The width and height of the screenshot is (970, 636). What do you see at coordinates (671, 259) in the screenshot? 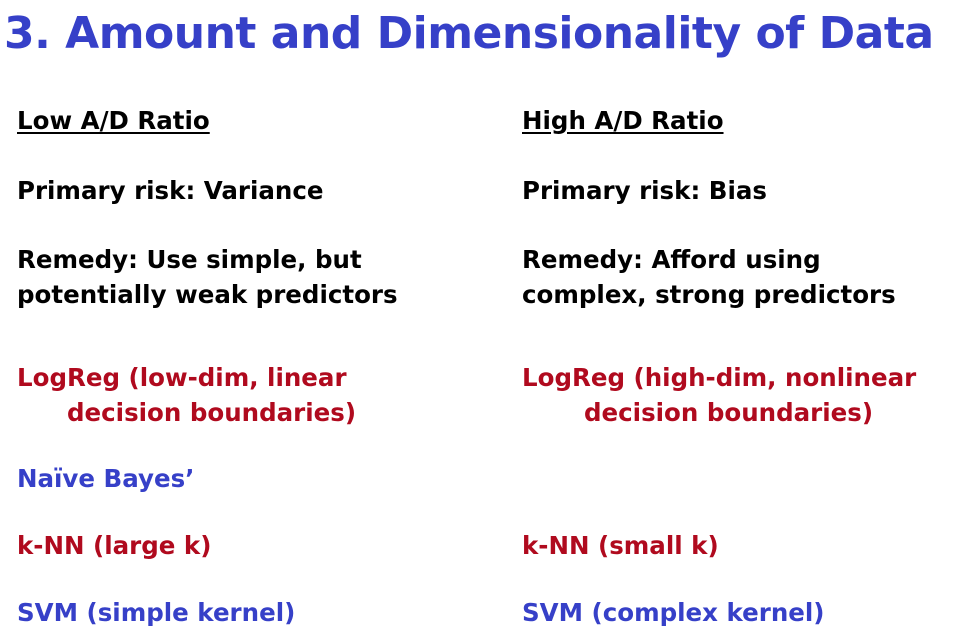
I see `high-ad-remedy-line1: Remedy: Afford using` at bounding box center [671, 259].